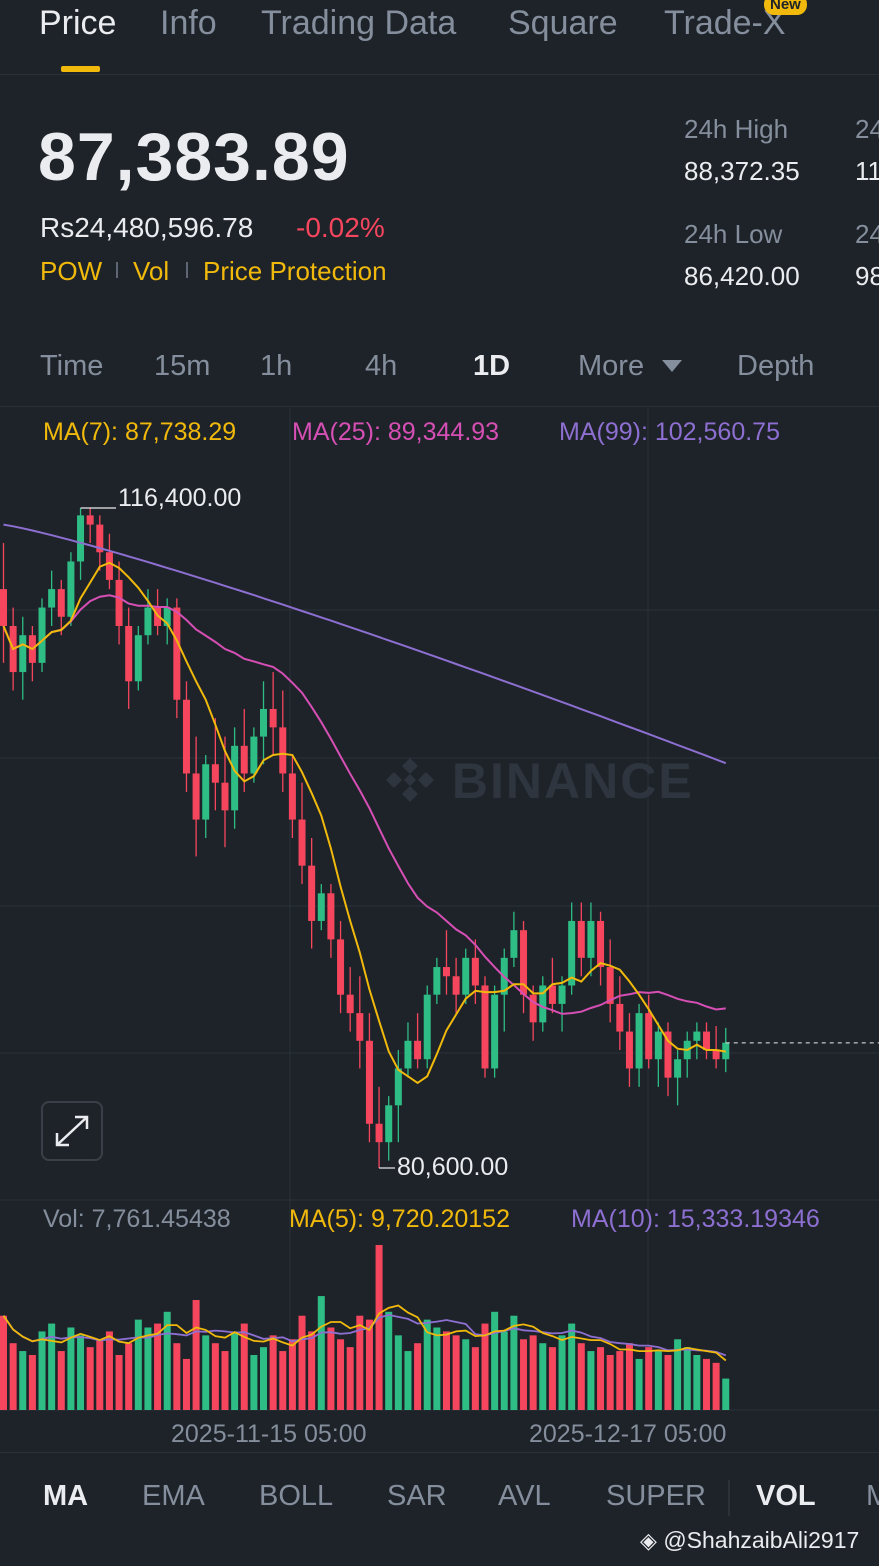 Image resolution: width=879 pixels, height=1566 pixels. What do you see at coordinates (439, 406) in the screenshot?
I see `divider` at bounding box center [439, 406].